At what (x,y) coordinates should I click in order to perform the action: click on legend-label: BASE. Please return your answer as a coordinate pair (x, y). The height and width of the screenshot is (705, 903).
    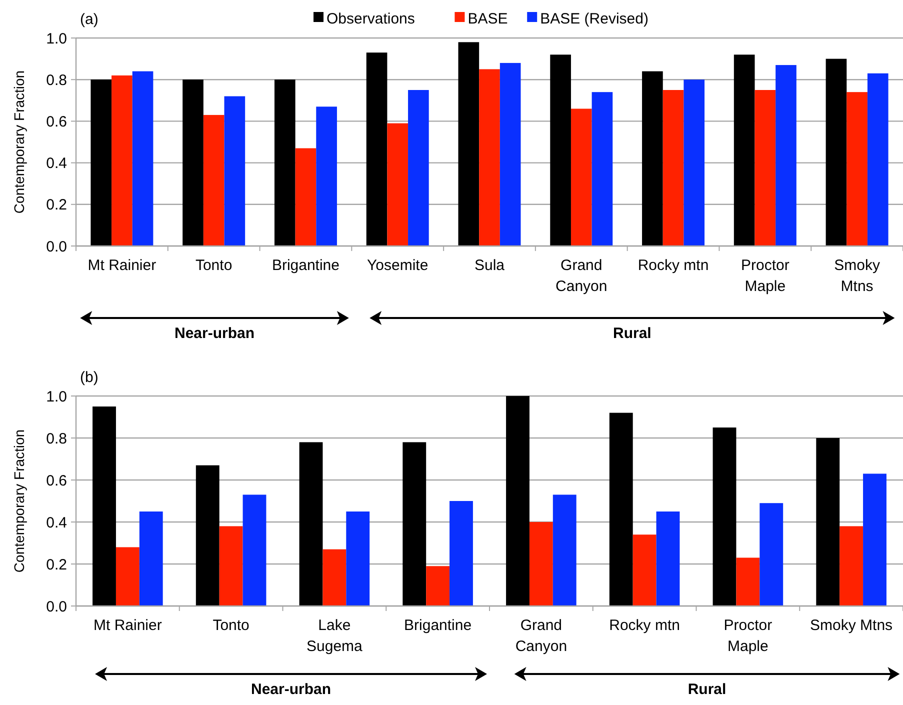
    Looking at the image, I should click on (488, 19).